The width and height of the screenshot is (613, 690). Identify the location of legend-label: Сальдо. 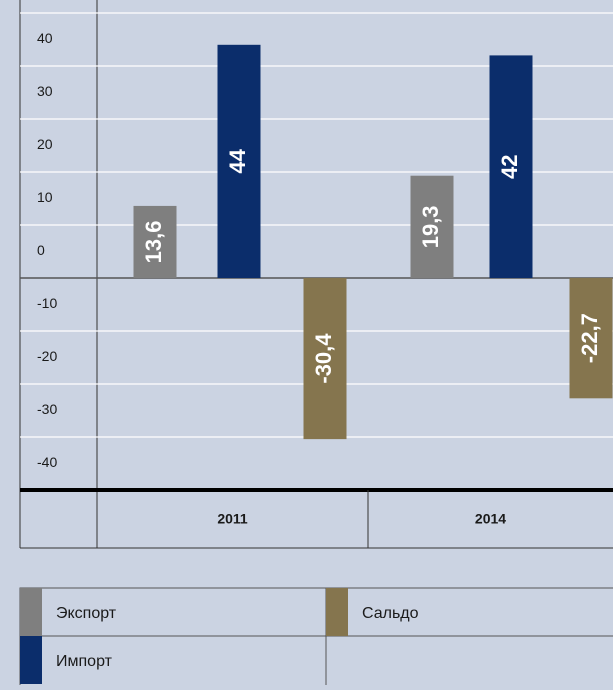
(390, 613).